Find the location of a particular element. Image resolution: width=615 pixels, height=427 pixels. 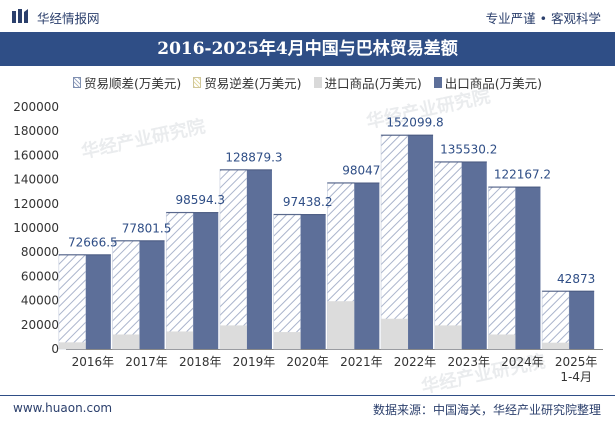

x-tick-label: 2018年 is located at coordinates (200, 362).